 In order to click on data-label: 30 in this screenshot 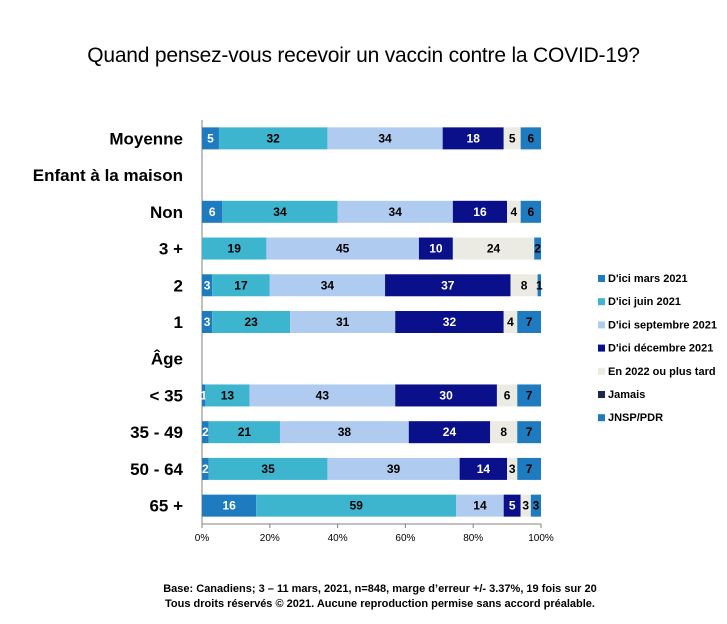, I will do `click(446, 395)`.